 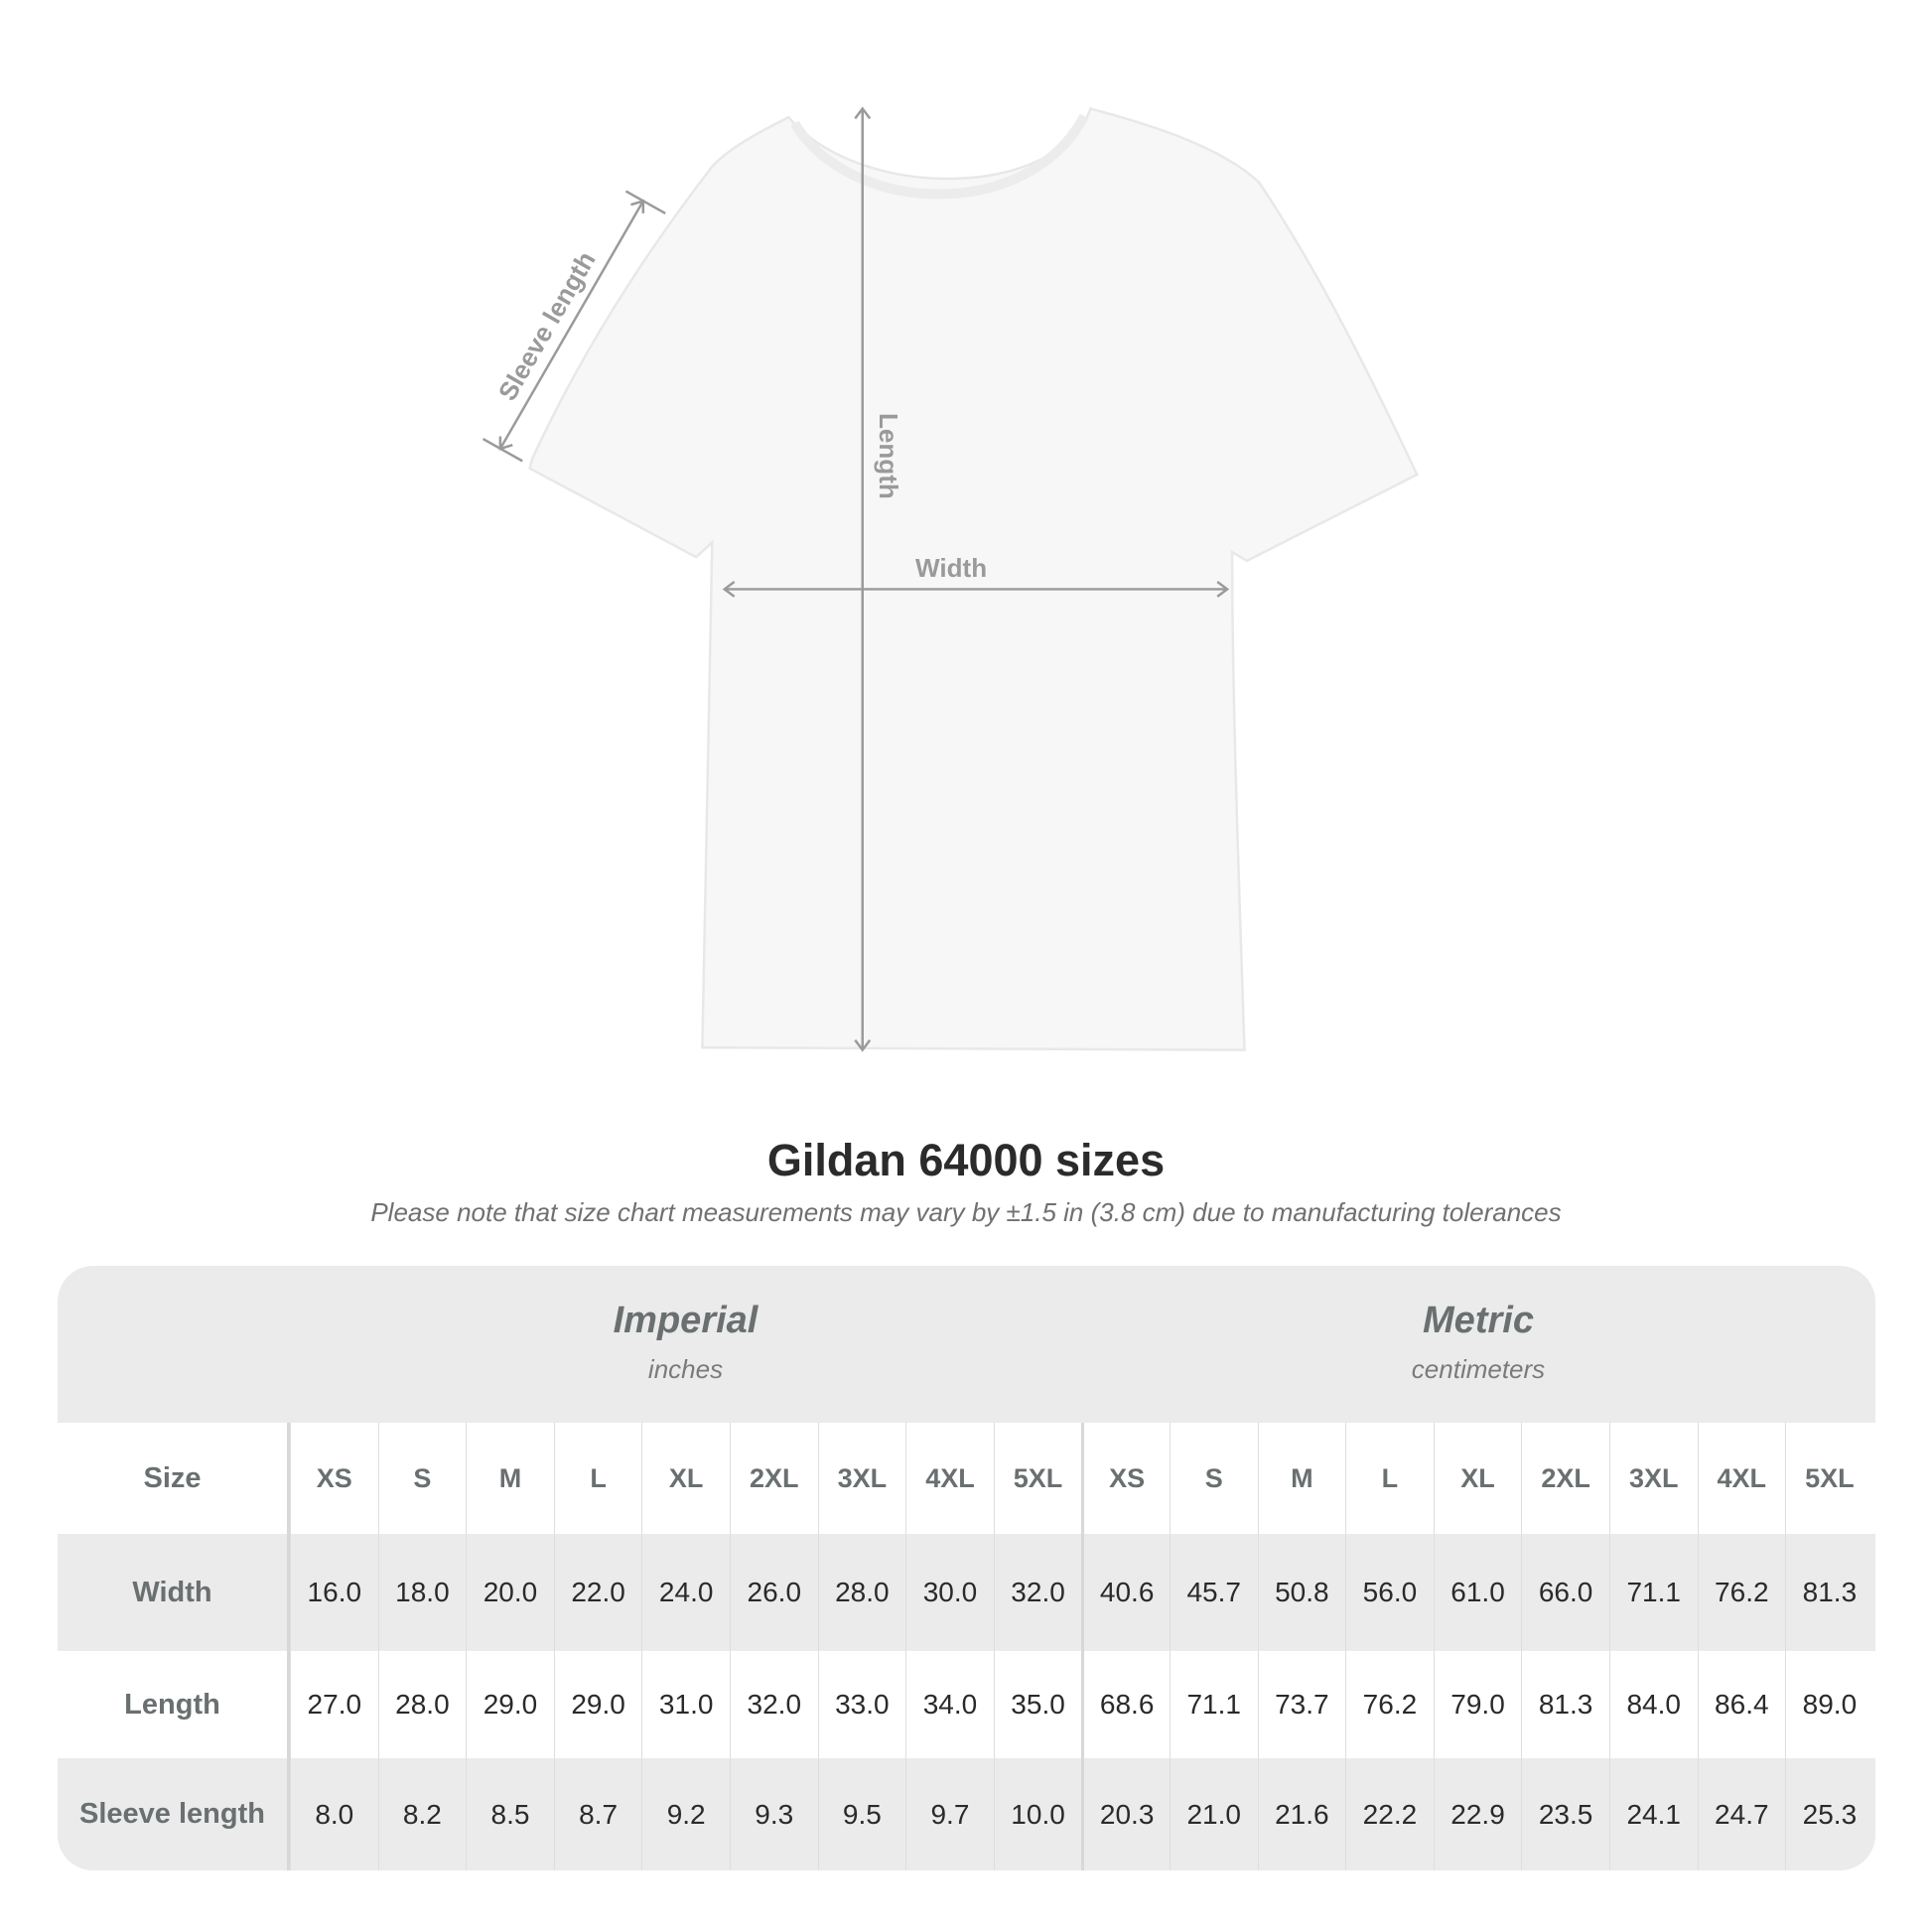 What do you see at coordinates (1125, 1705) in the screenshot?
I see `metric-value: 68.6` at bounding box center [1125, 1705].